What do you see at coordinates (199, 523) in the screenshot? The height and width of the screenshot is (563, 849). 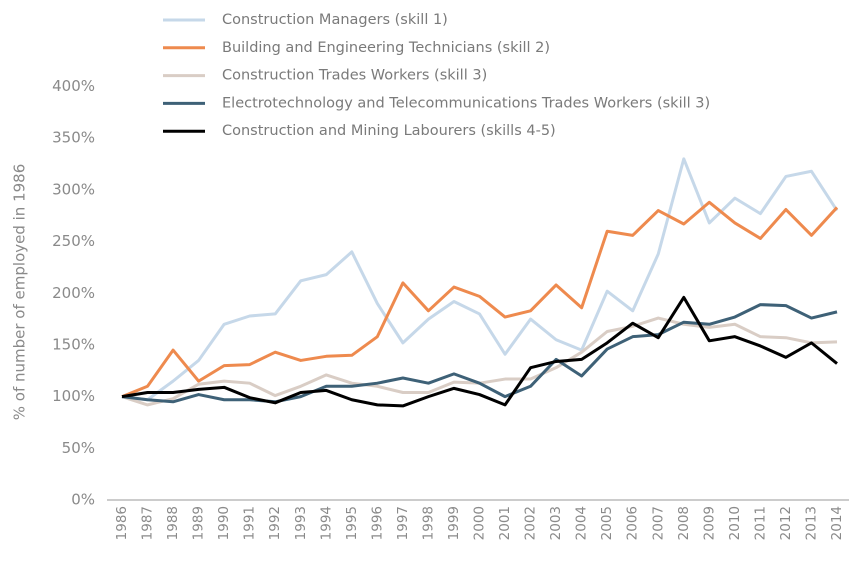 I see `x-tick-label: 1989` at bounding box center [199, 523].